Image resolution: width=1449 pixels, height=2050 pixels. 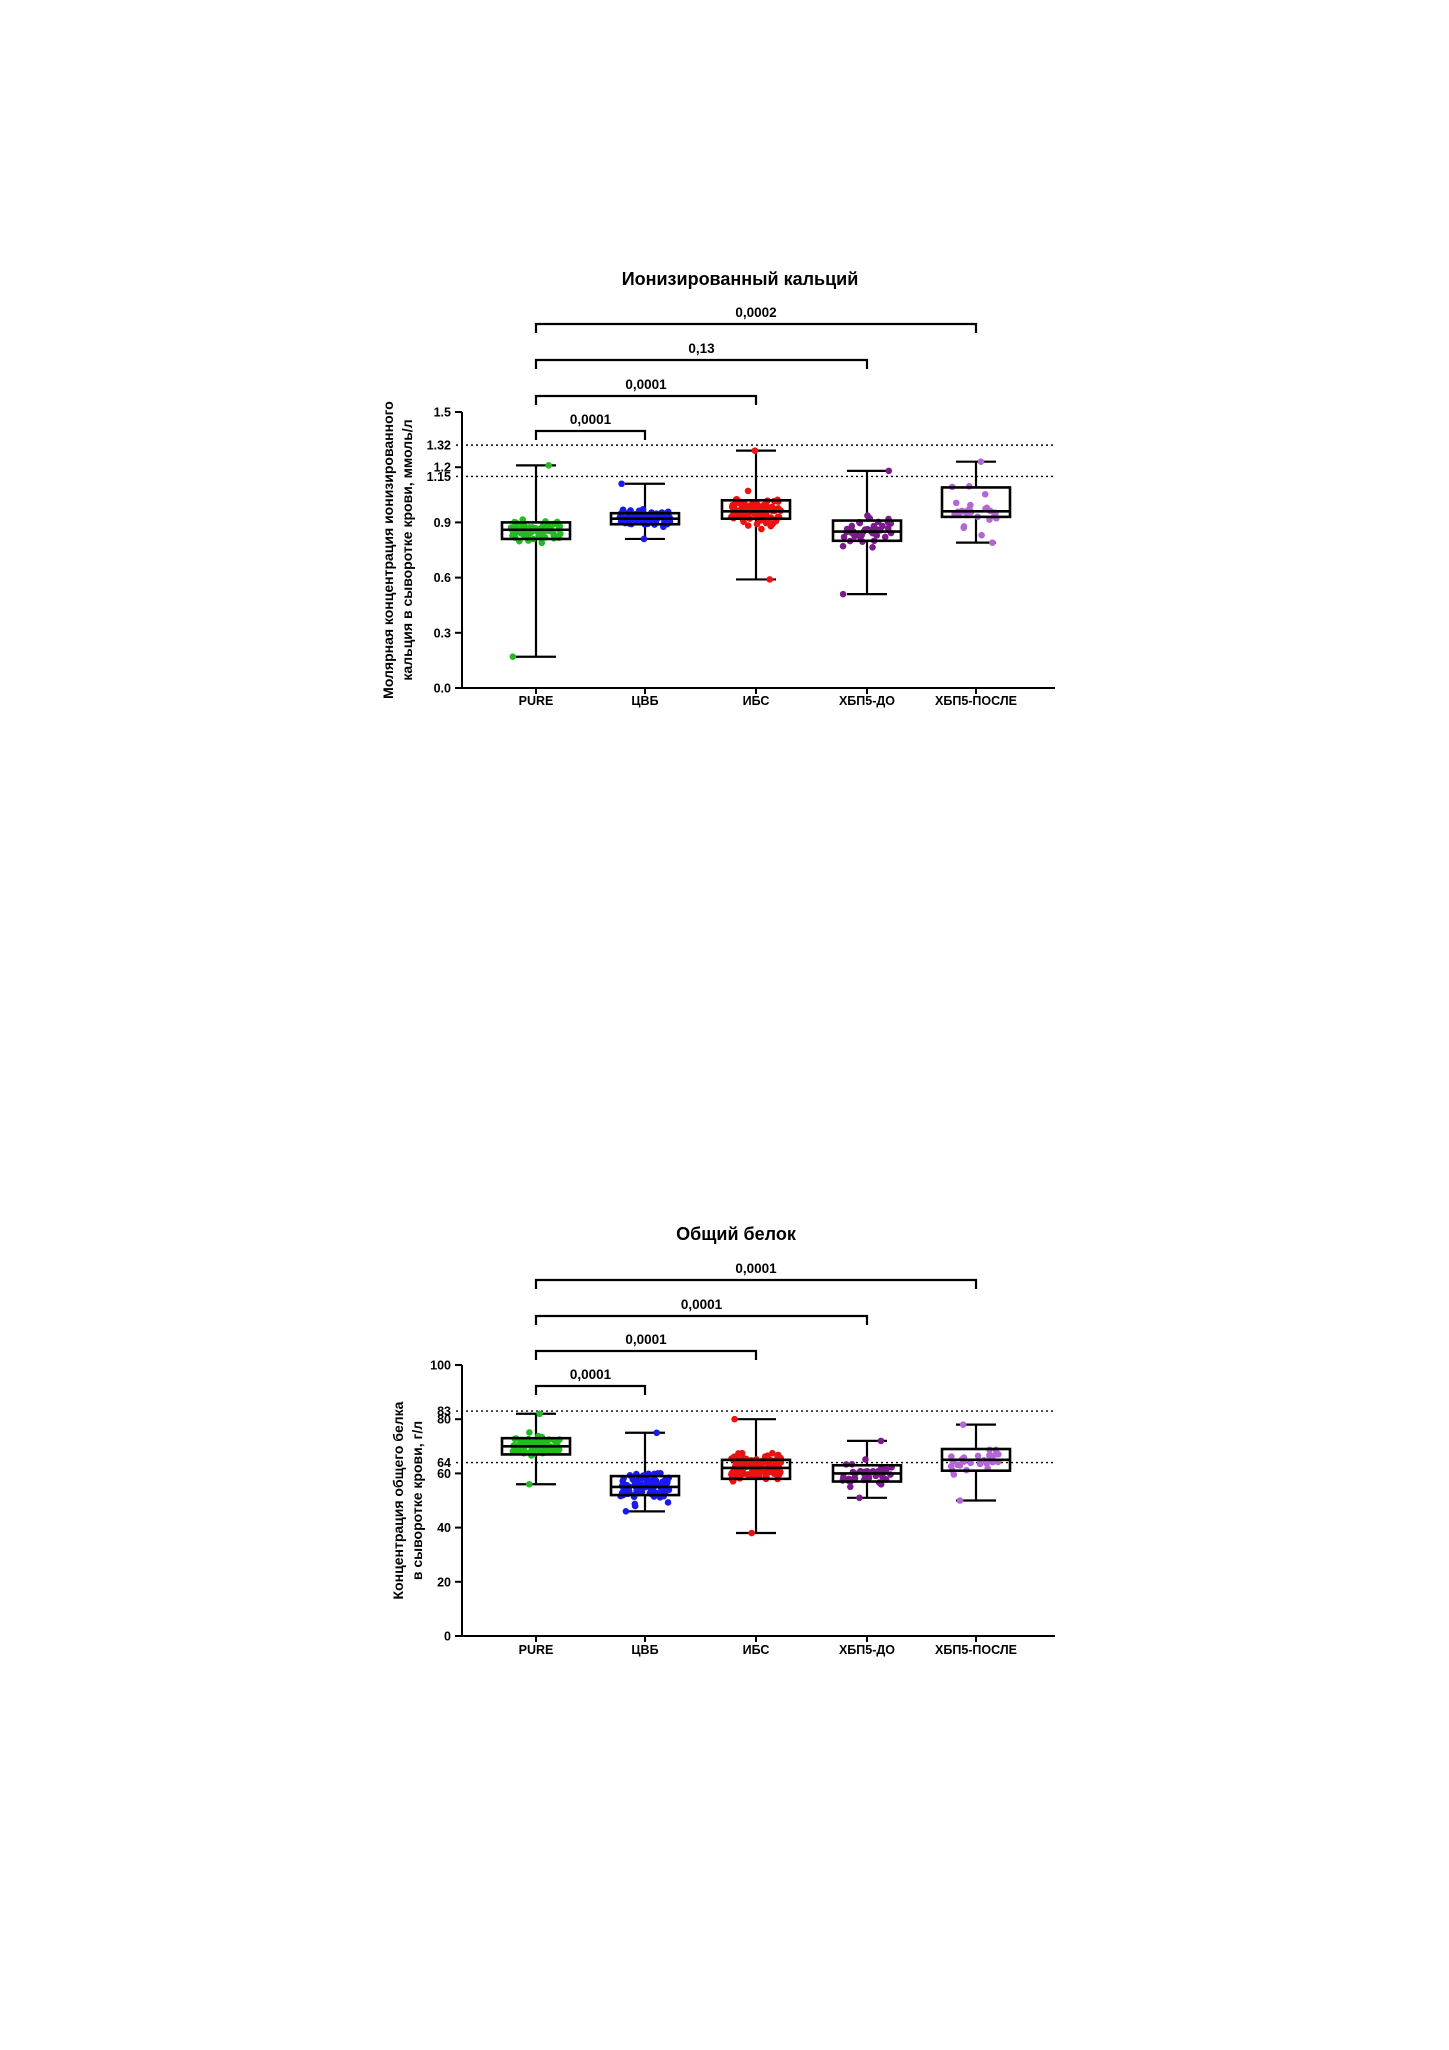 What do you see at coordinates (417, 1500) in the screenshot?
I see `y-axis-label: в сыворотке крови, г/л` at bounding box center [417, 1500].